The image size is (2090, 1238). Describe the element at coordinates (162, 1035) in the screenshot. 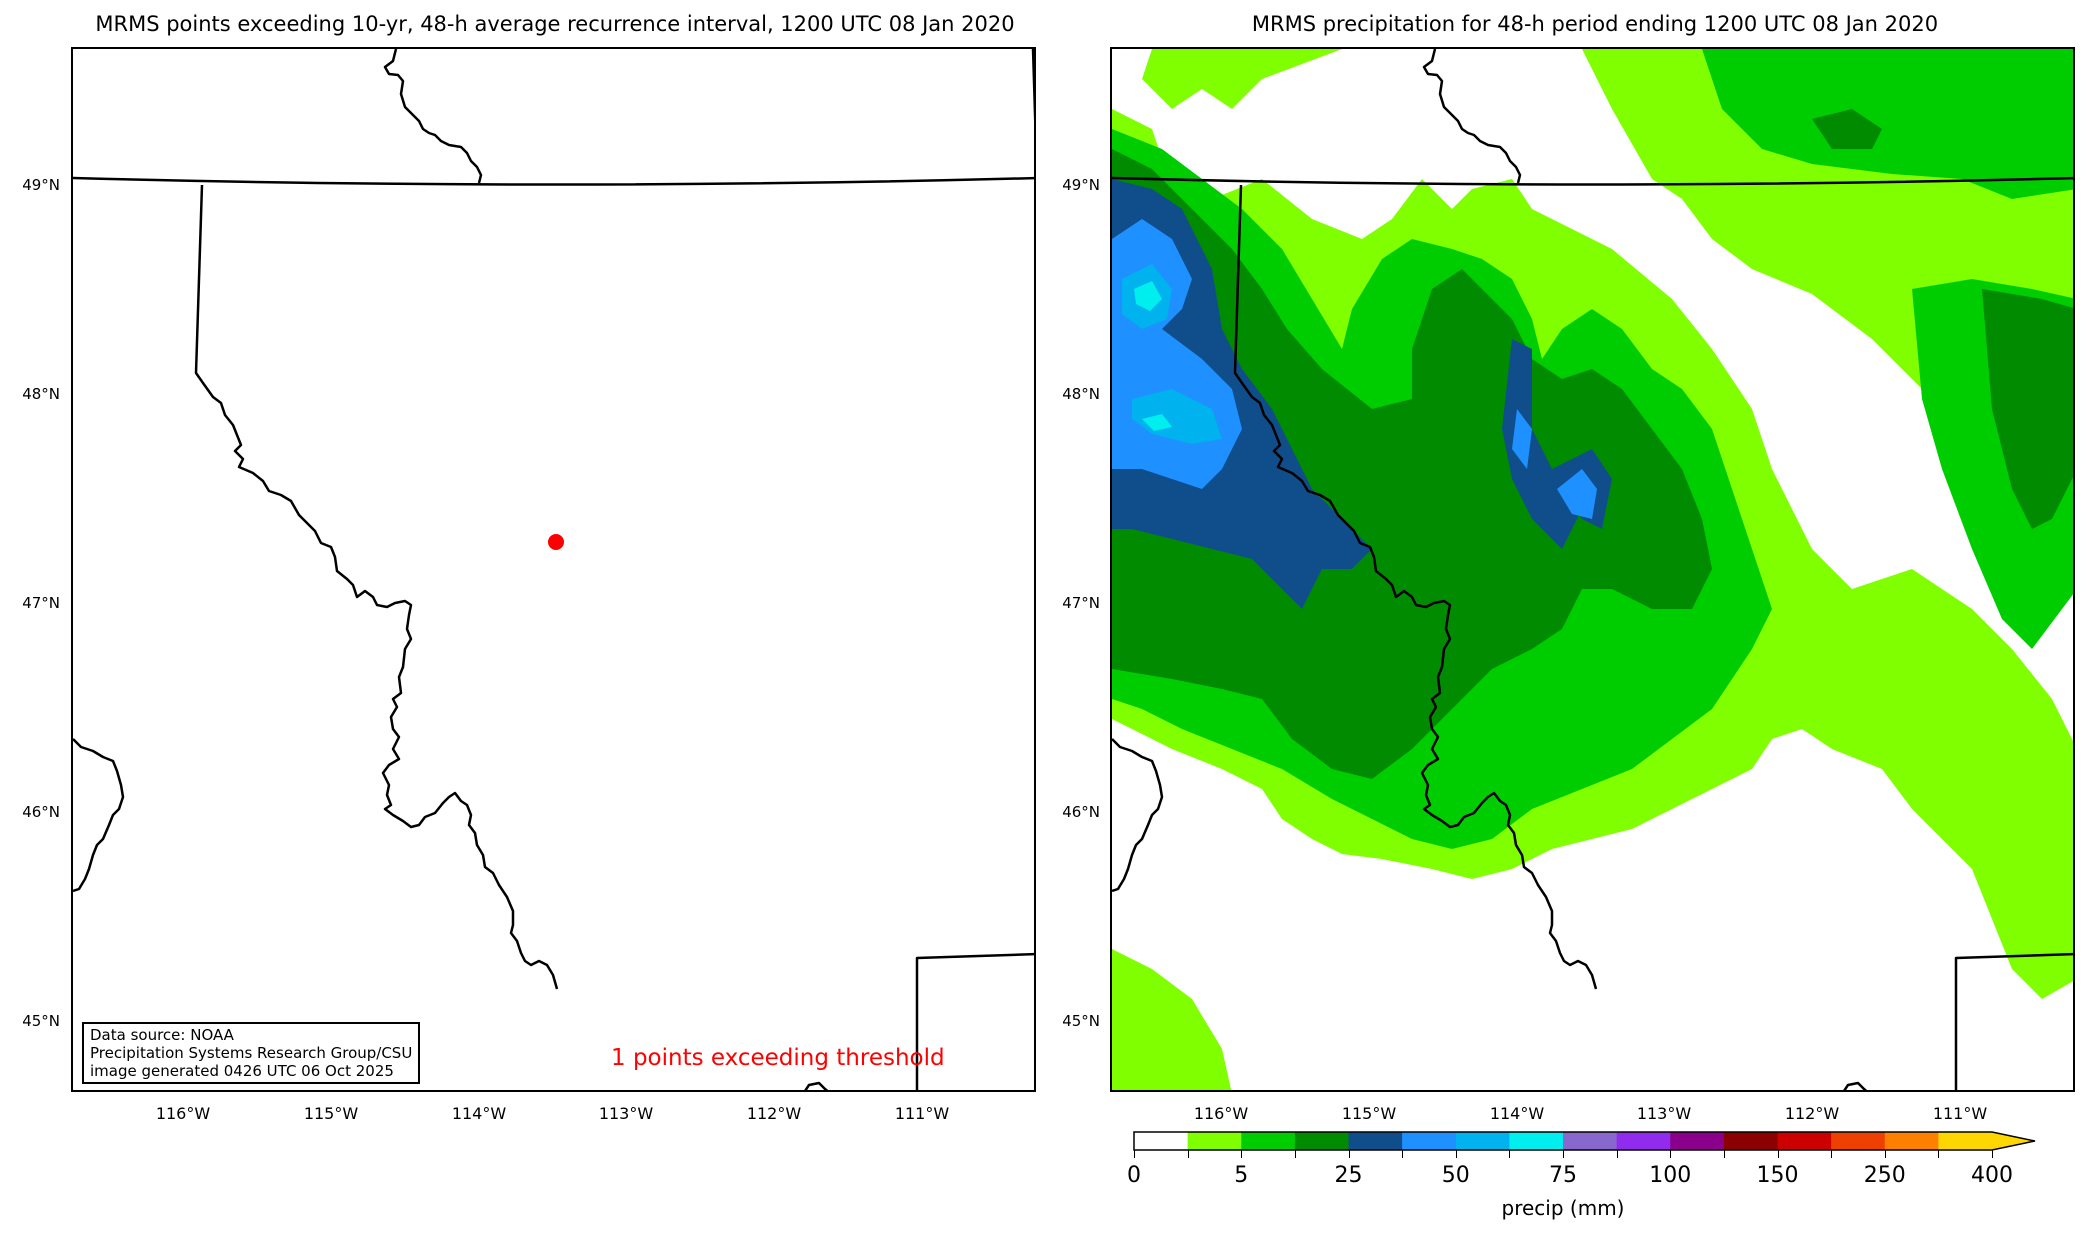

I see `data-source-line: Data source: NOAA` at that location.